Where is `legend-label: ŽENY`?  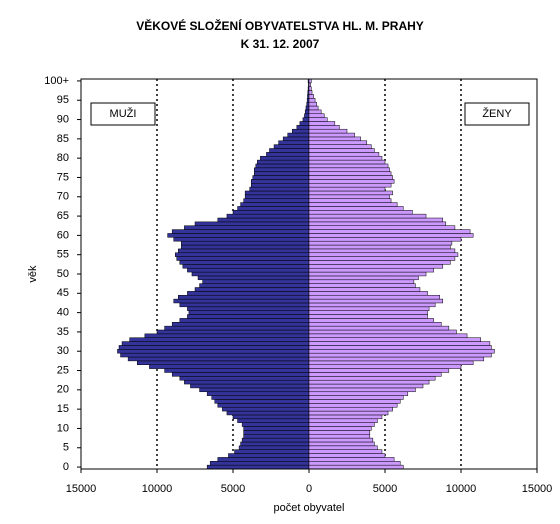 legend-label: ŽENY is located at coordinates (497, 113).